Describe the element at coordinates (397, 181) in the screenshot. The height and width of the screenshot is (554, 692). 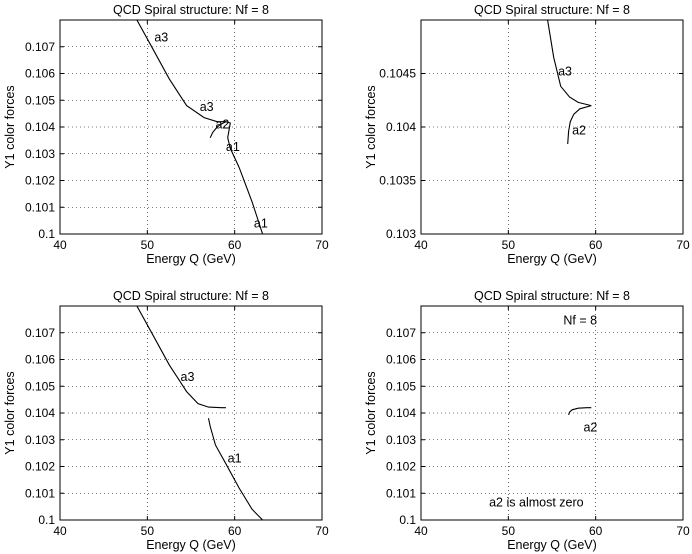
I see `y-tick-label: 0.1035` at that location.